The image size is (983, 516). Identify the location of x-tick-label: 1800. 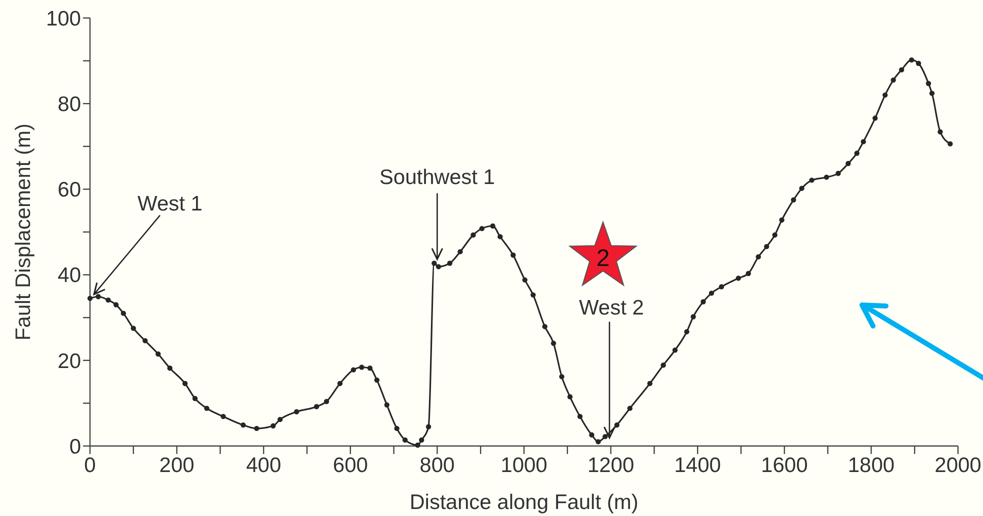
(871, 465).